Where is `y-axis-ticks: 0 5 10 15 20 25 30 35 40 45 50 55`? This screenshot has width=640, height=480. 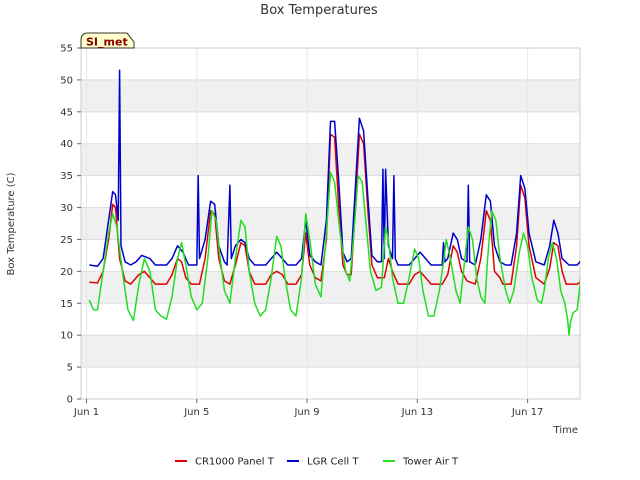
y-axis-ticks: 0 5 10 15 20 25 30 35 40 45 50 55 is located at coordinates (70, 225).